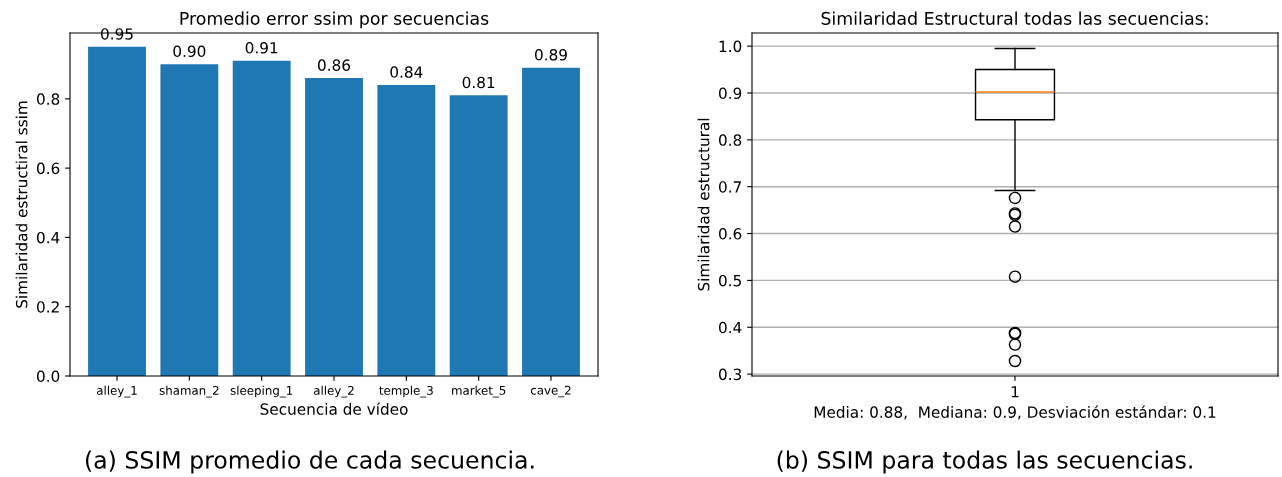 This screenshot has width=1282, height=477. What do you see at coordinates (729, 280) in the screenshot?
I see `y-tick-label: 0.5` at bounding box center [729, 280].